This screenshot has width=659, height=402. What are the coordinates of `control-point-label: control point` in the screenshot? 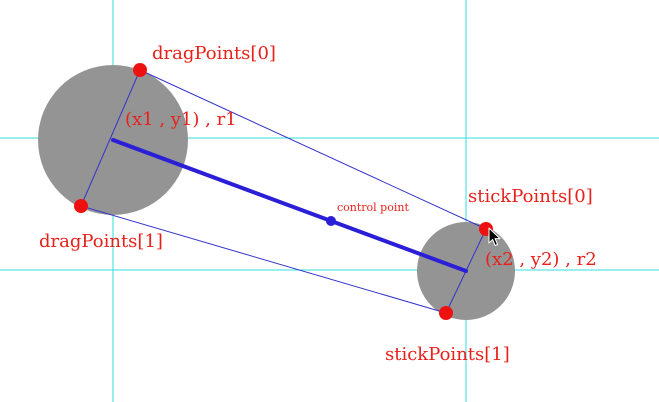 It's located at (373, 207).